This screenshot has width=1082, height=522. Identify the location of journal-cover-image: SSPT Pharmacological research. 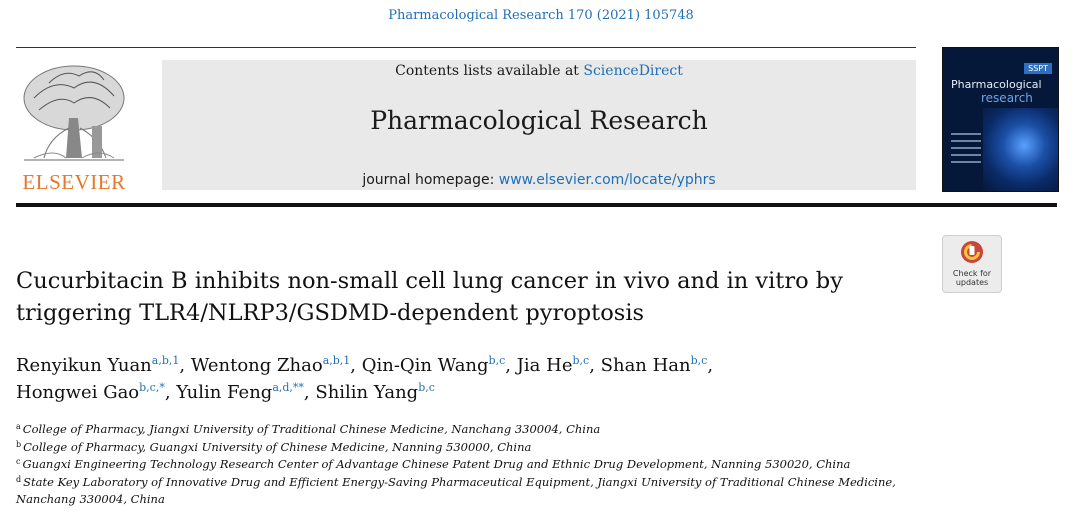
(1000, 119).